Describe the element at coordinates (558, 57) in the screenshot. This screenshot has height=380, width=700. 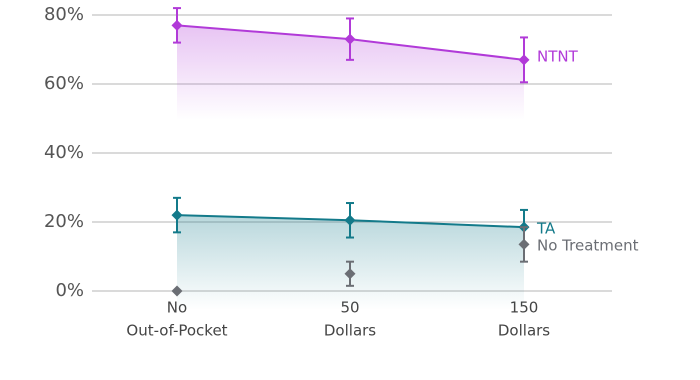
I see `series-label: NTNT` at that location.